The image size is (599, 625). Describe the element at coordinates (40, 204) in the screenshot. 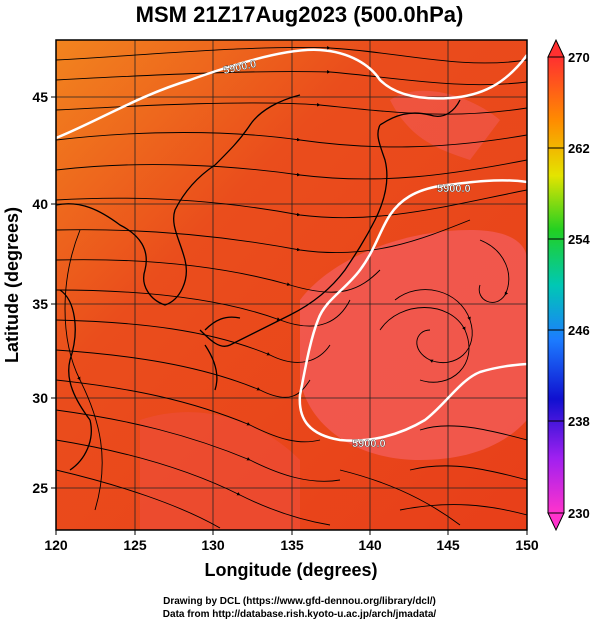

I see `y-tick-label: 40` at that location.